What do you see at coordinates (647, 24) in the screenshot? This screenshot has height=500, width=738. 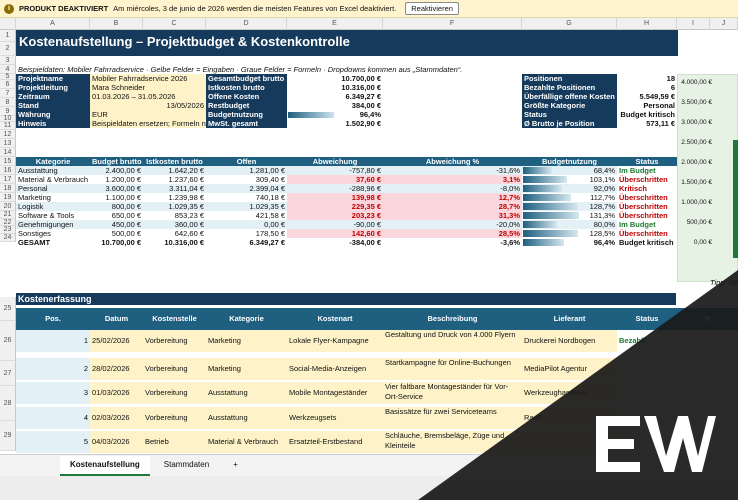 I see `column-header-h: H` at bounding box center [647, 24].